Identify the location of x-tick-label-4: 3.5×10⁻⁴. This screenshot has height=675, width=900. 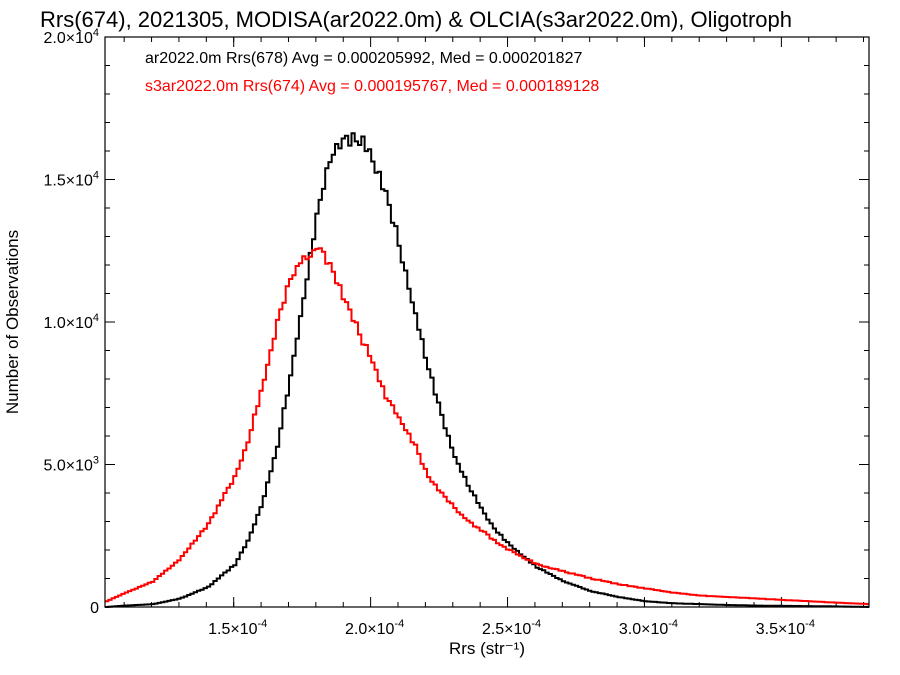
(785, 628).